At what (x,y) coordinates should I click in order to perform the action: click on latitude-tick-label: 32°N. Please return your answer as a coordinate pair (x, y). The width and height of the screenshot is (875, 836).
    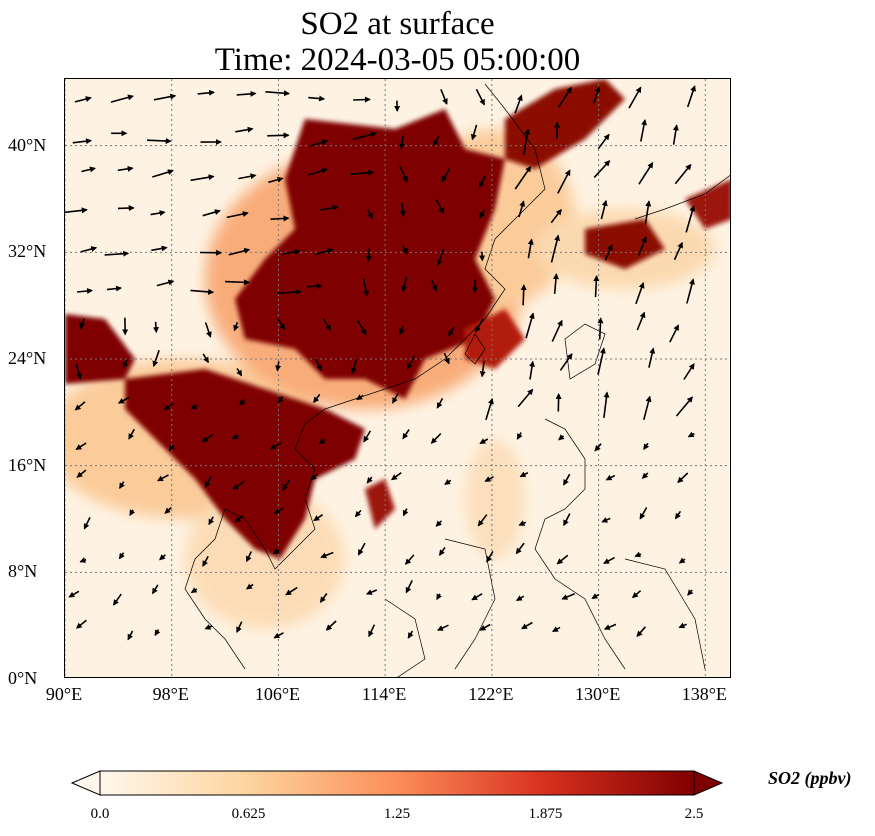
    Looking at the image, I should click on (27, 251).